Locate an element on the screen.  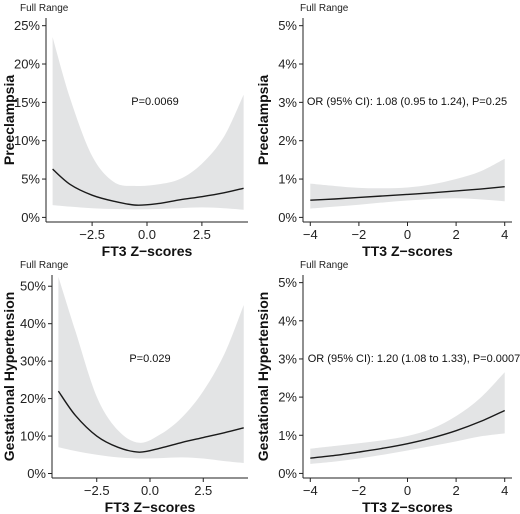
y-tick-label: 50% is located at coordinates (33, 286).